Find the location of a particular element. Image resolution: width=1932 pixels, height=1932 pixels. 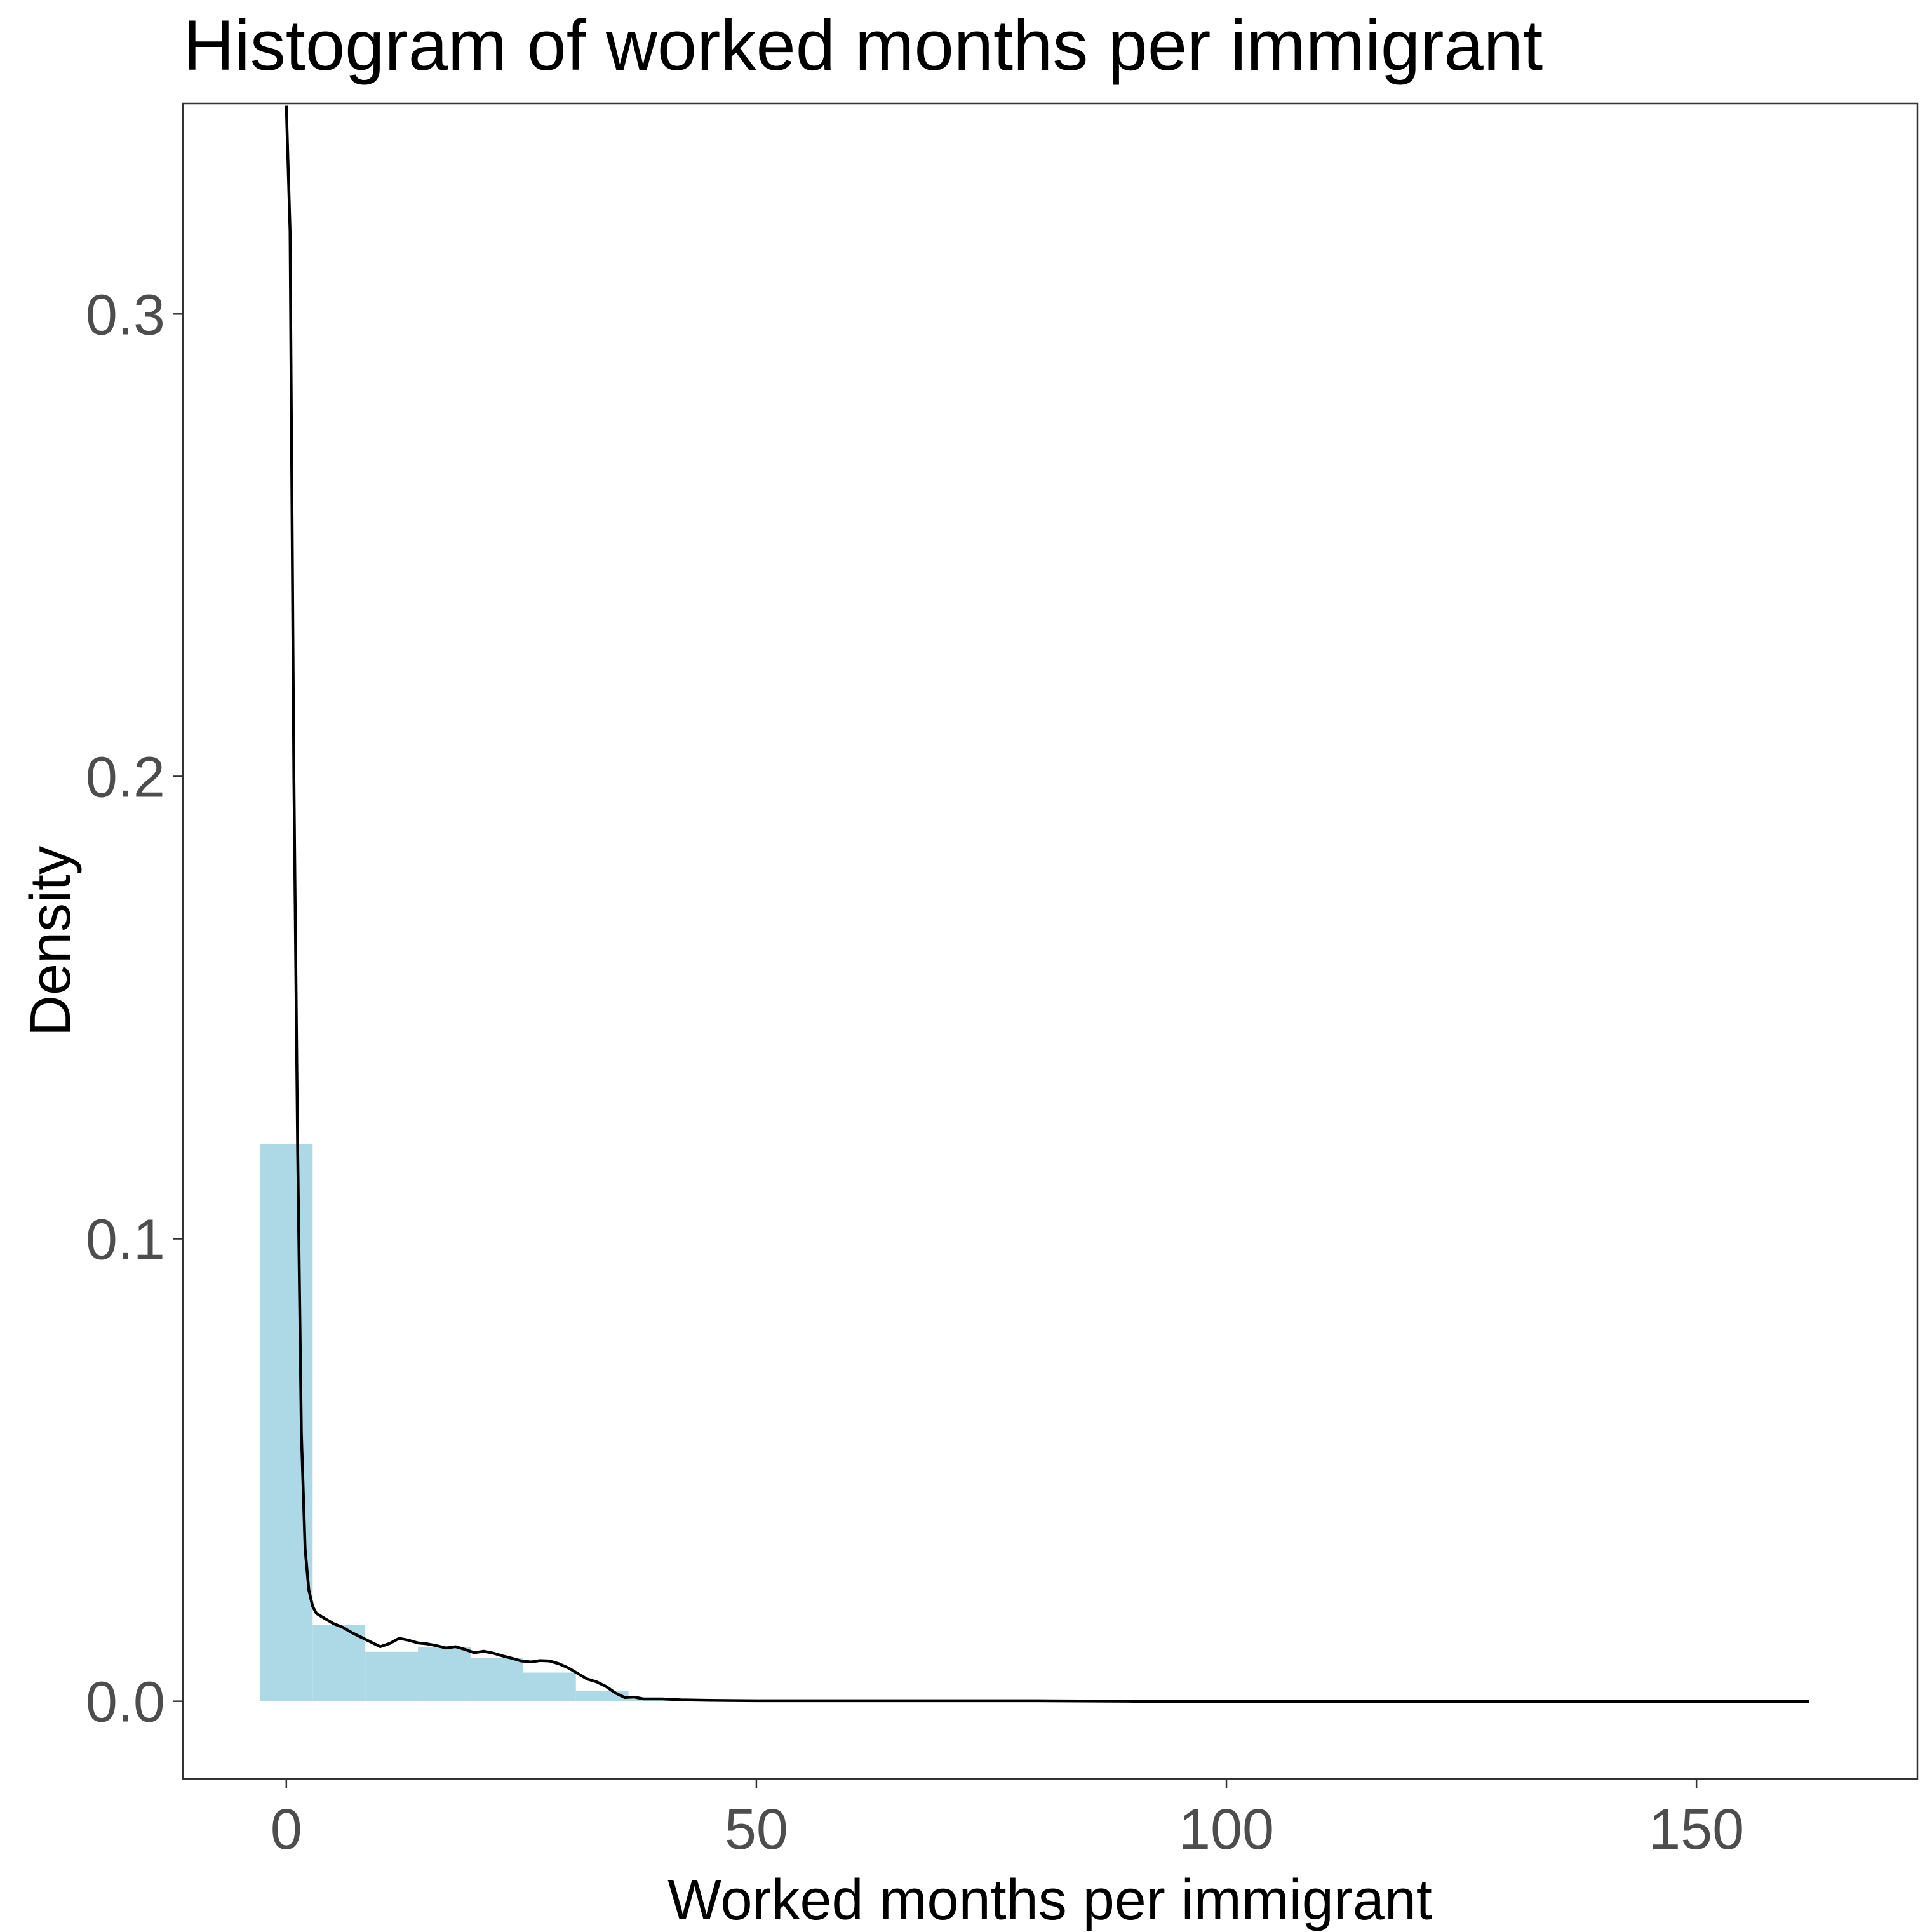

x-tick-label: 0 is located at coordinates (286, 1830).